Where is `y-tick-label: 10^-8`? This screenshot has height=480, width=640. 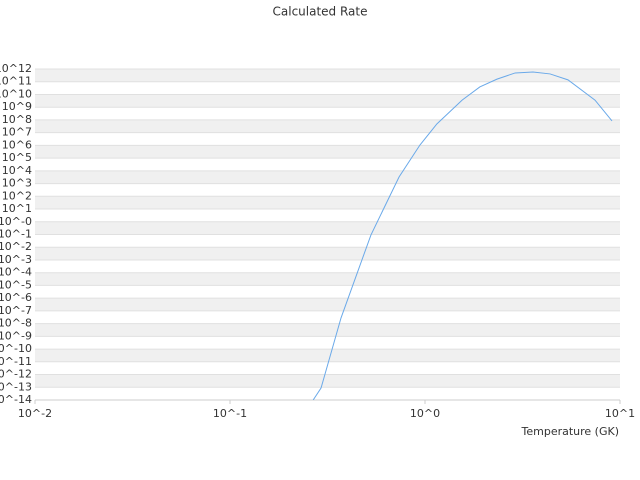
y-tick-label: 10^-8 is located at coordinates (16, 323).